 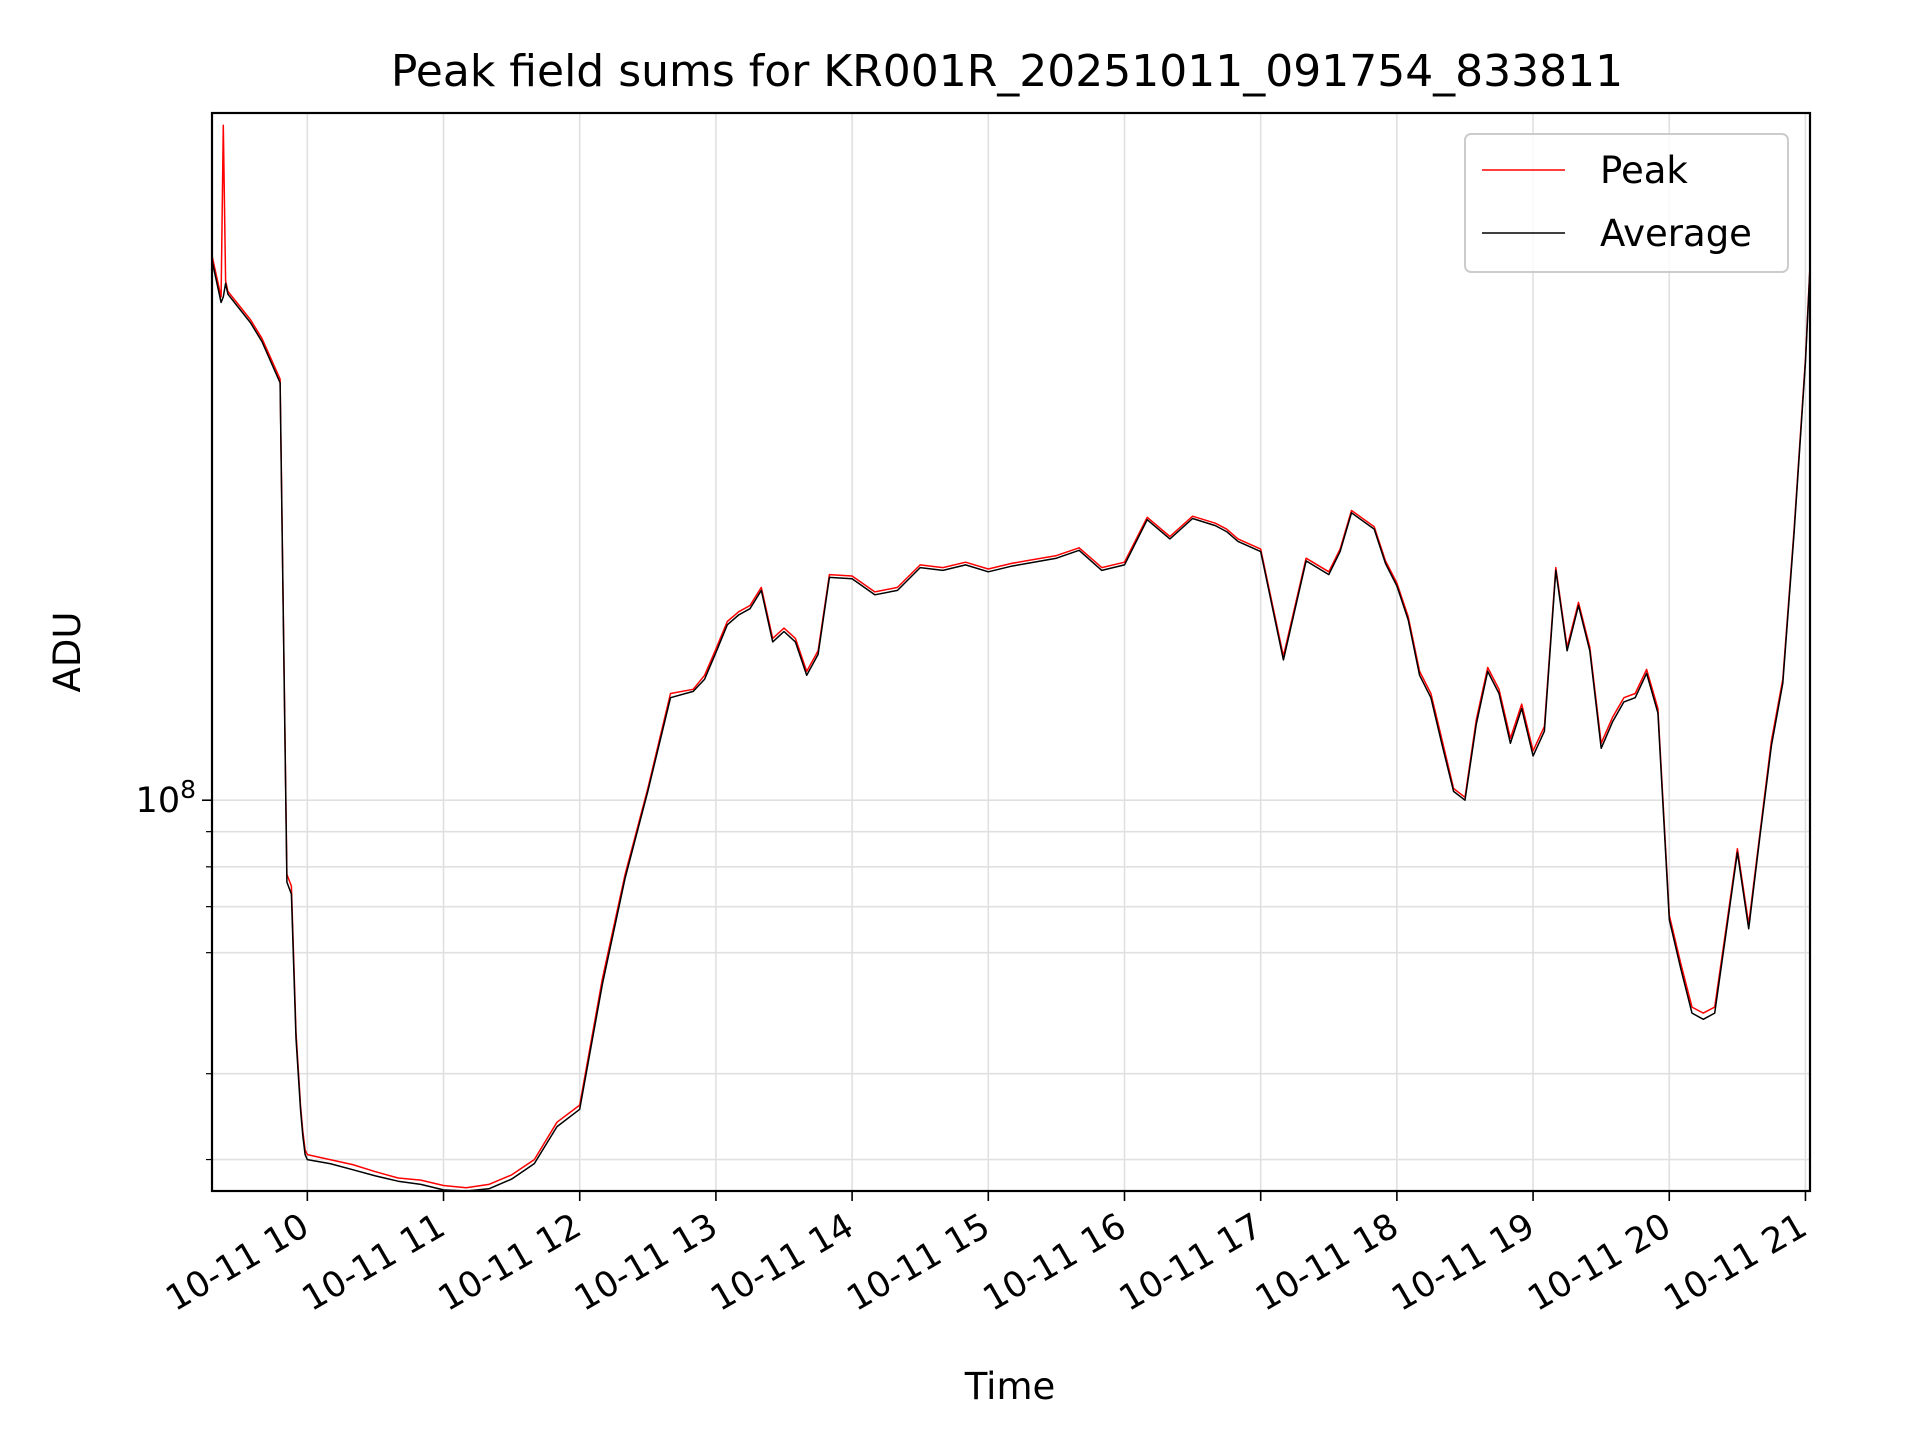 What do you see at coordinates (174, 968) in the screenshot?
I see `y-axis: 108` at bounding box center [174, 968].